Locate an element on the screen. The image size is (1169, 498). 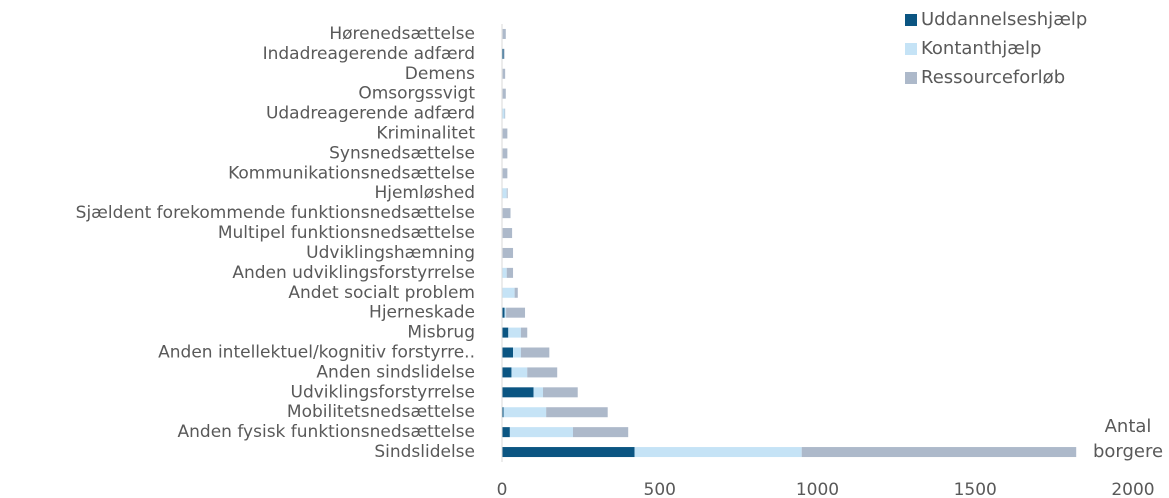
legend-label: Uddannelseshjælp is located at coordinates (1004, 19).